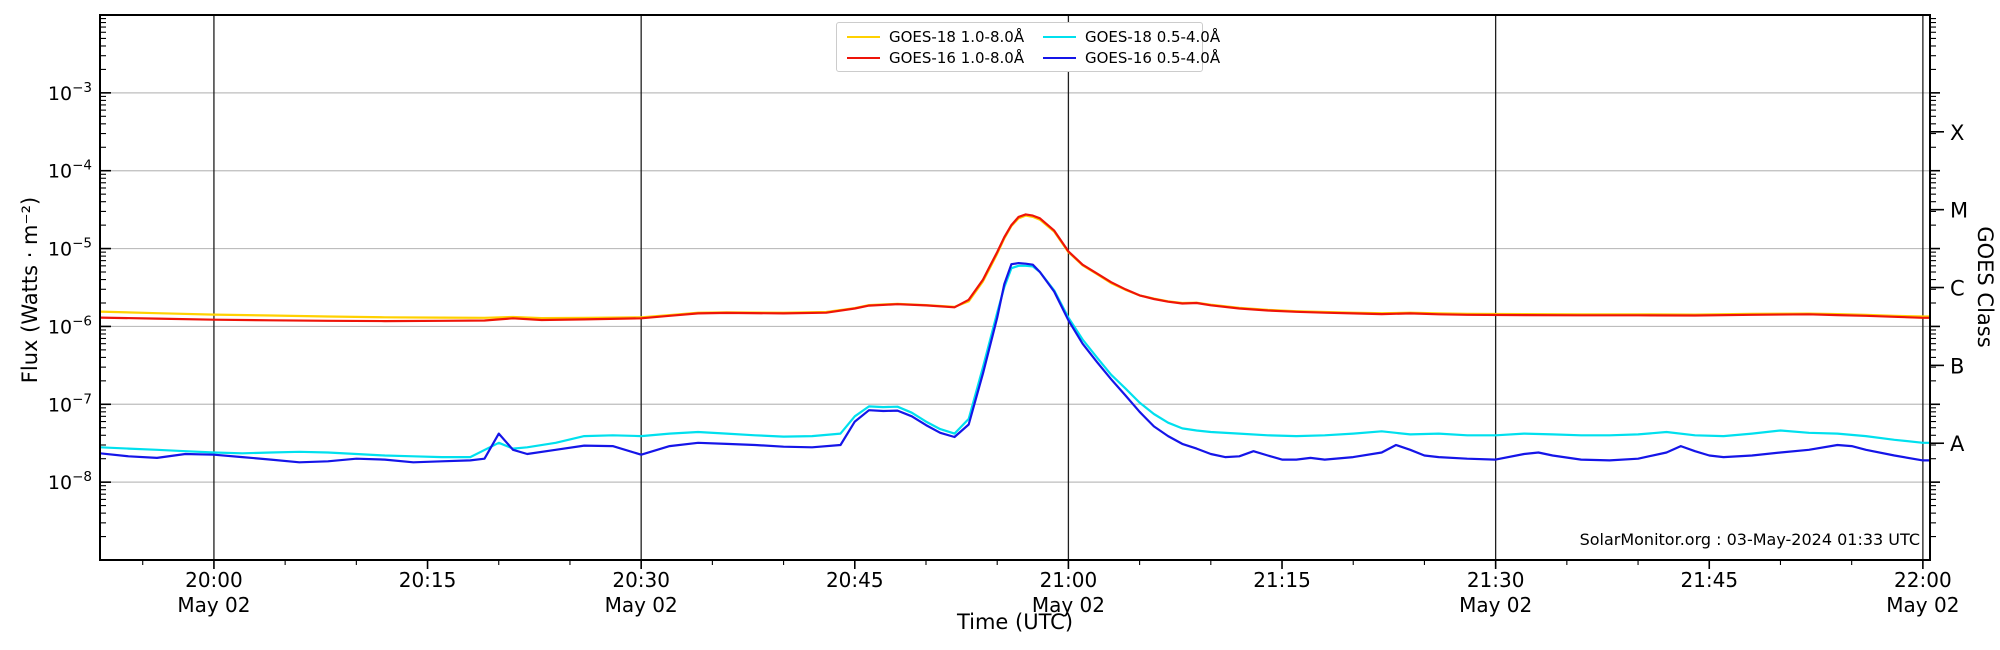 The image size is (2000, 650). Describe the element at coordinates (1959, 211) in the screenshot. I see `goes-class-label-M: M` at that location.